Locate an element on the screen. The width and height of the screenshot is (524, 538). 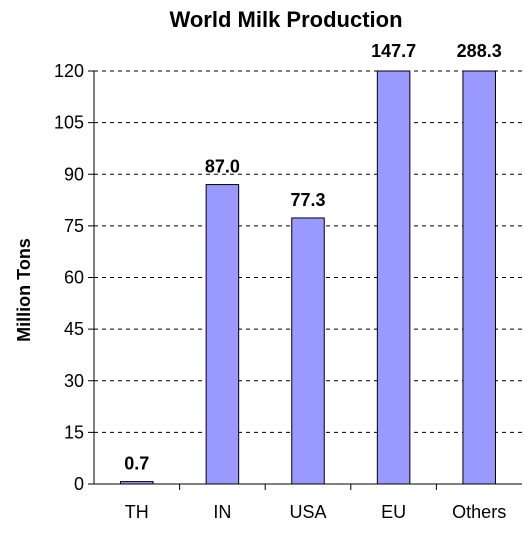
bar-eu is located at coordinates (393, 277).